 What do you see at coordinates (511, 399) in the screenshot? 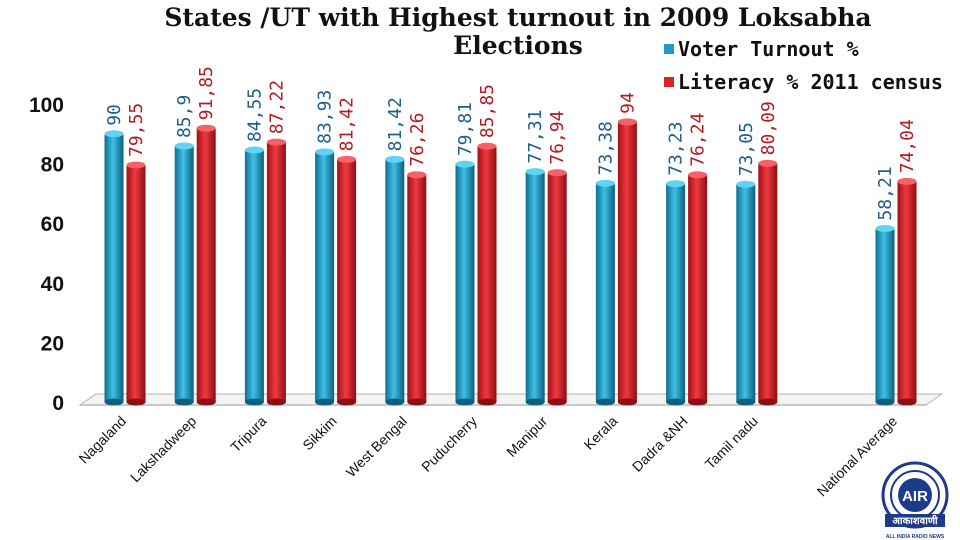
I see `chart-floor` at bounding box center [511, 399].